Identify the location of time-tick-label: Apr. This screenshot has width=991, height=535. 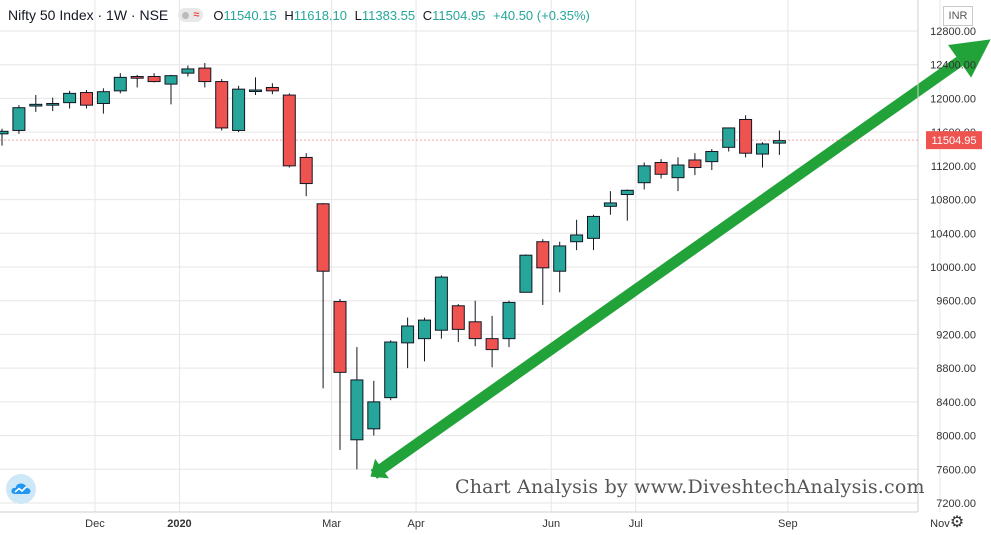
(415, 524).